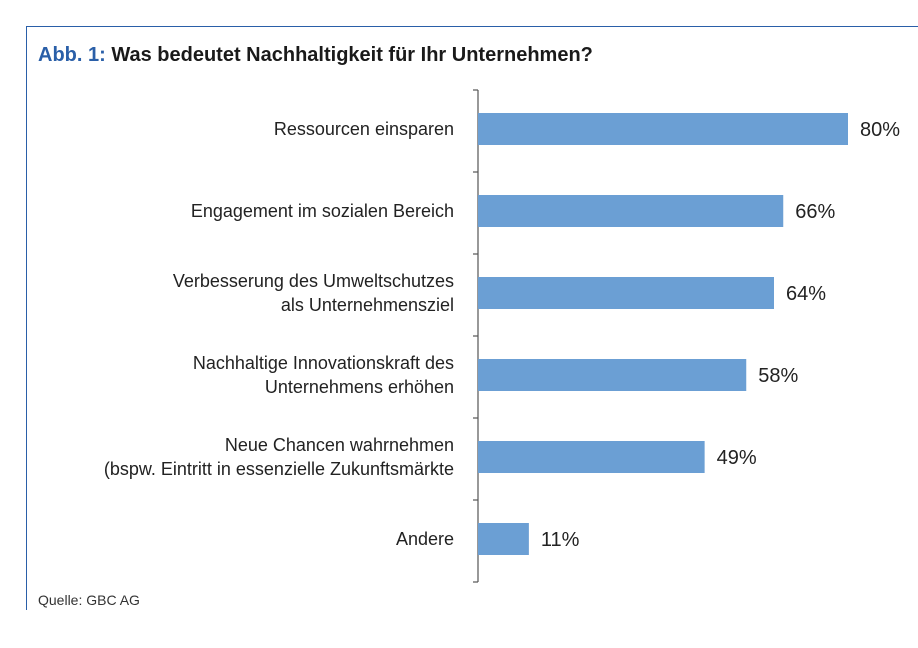 This screenshot has width=918, height=648. I want to click on category-label: als Unternehmensziel, so click(367, 305).